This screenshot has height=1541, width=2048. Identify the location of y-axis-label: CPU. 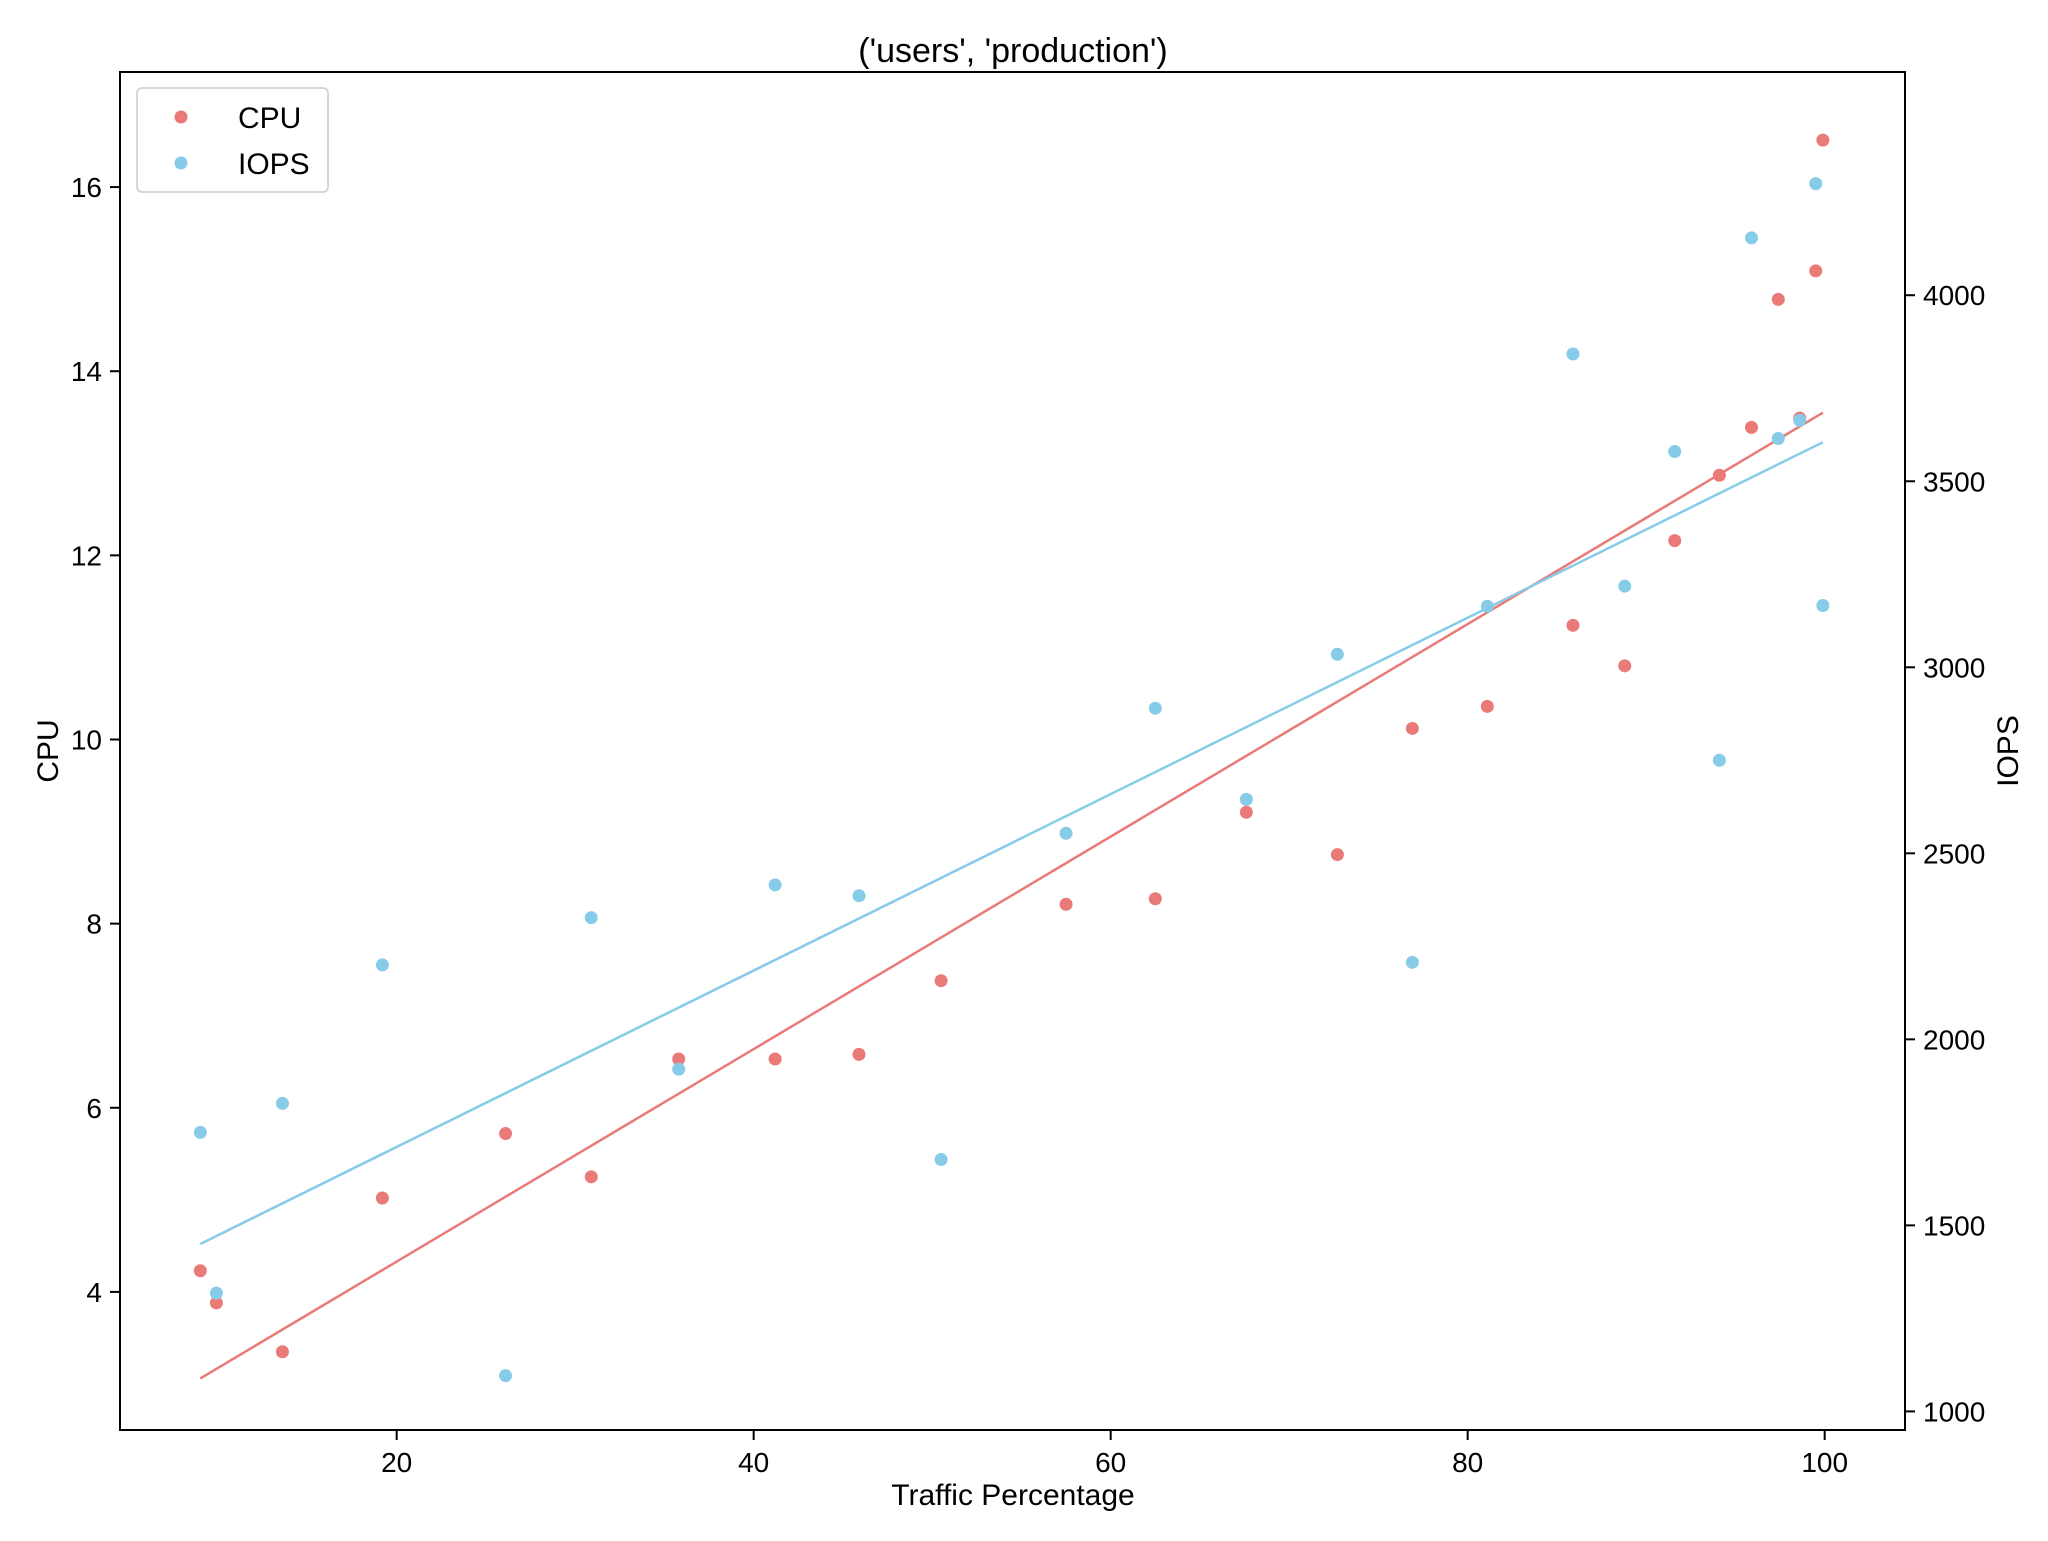
(48, 750).